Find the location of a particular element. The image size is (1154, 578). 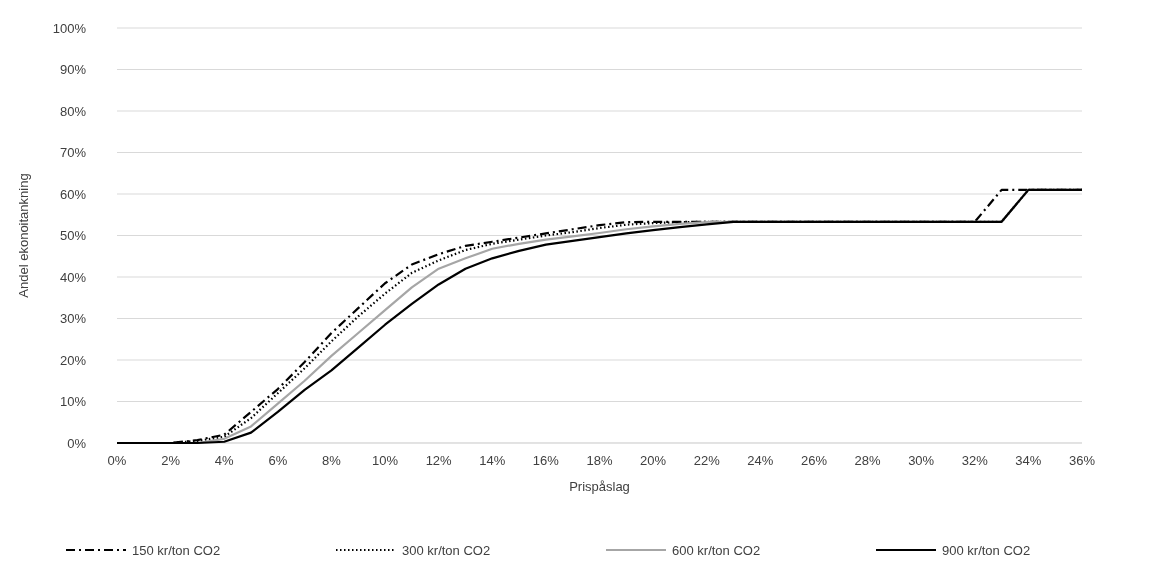

x-tick-label: 34% is located at coordinates (1028, 460).